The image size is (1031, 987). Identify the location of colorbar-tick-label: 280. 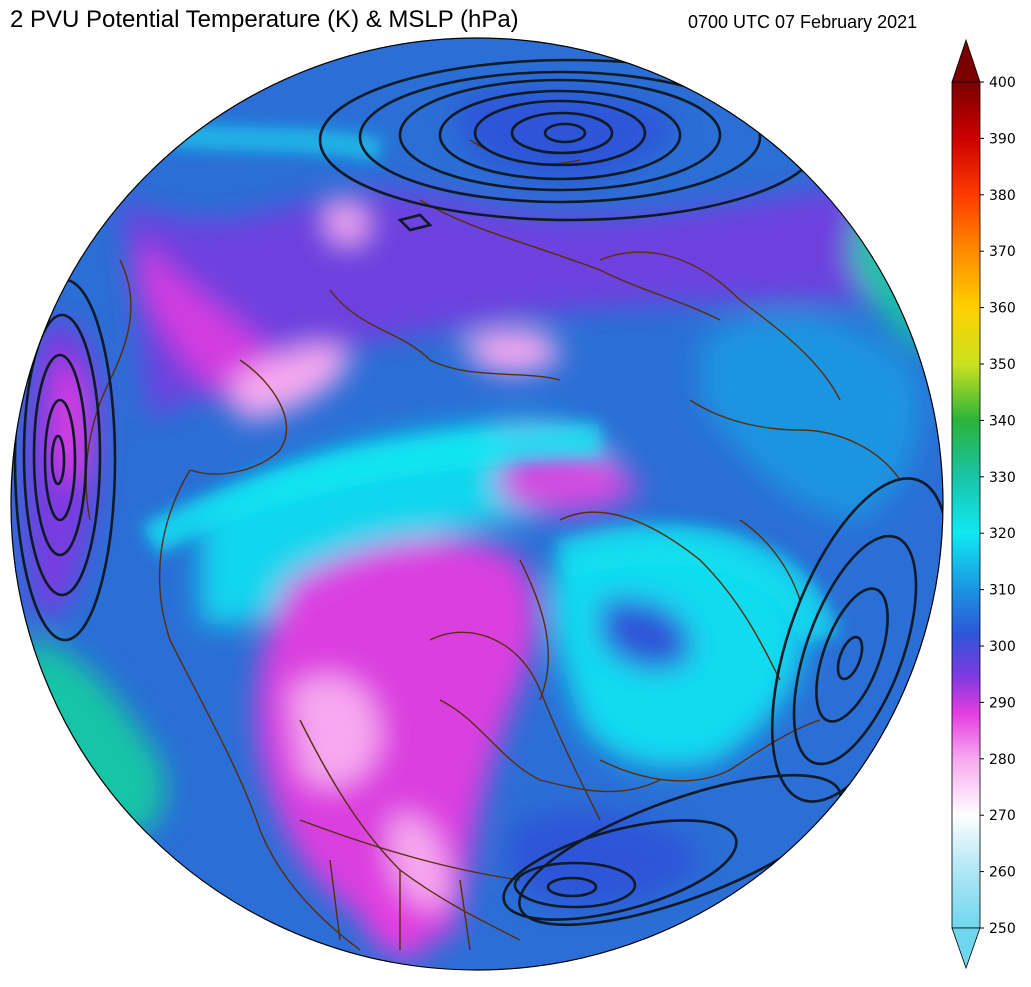
(1002, 760).